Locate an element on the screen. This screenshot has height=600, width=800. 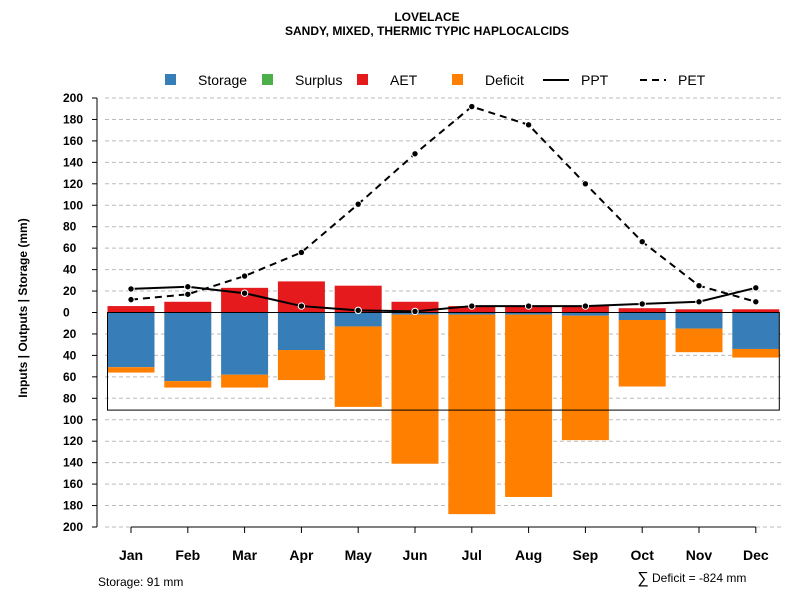
legend-swatch-aet is located at coordinates (362, 79).